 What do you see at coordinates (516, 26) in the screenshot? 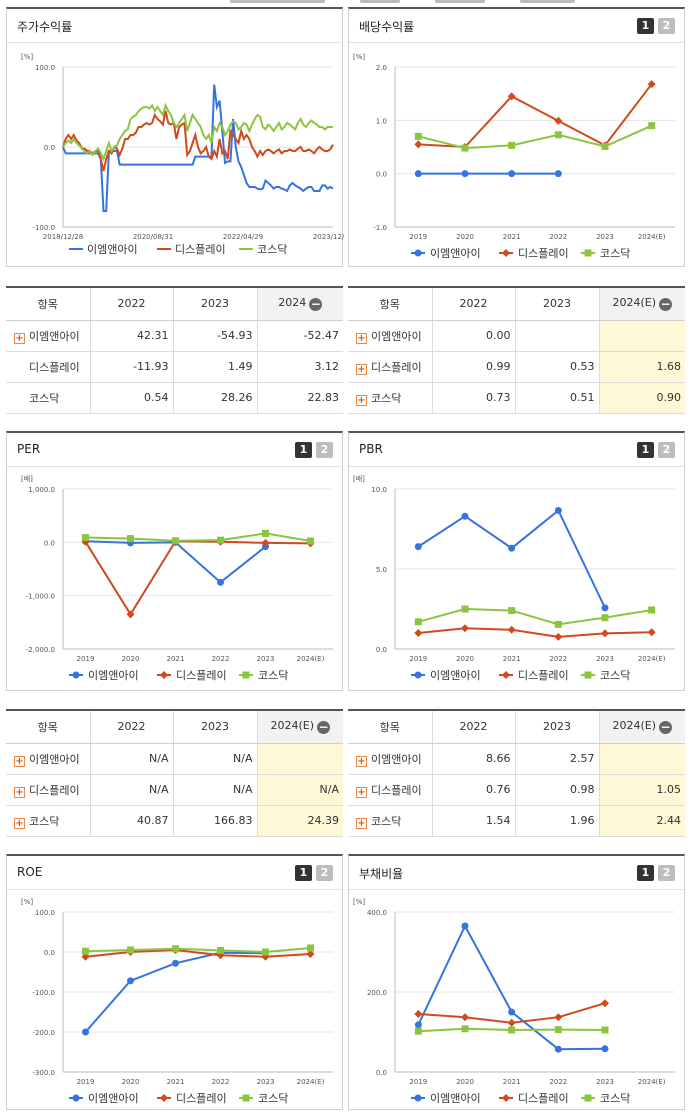
I see `panel-header: 배당수익률 1 2` at bounding box center [516, 26].